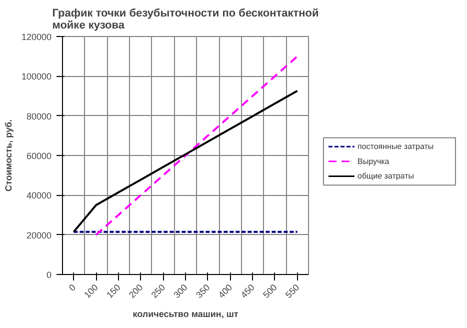 The height and width of the screenshot is (328, 467). I want to click on y-tick-label: 0, so click(49, 275).